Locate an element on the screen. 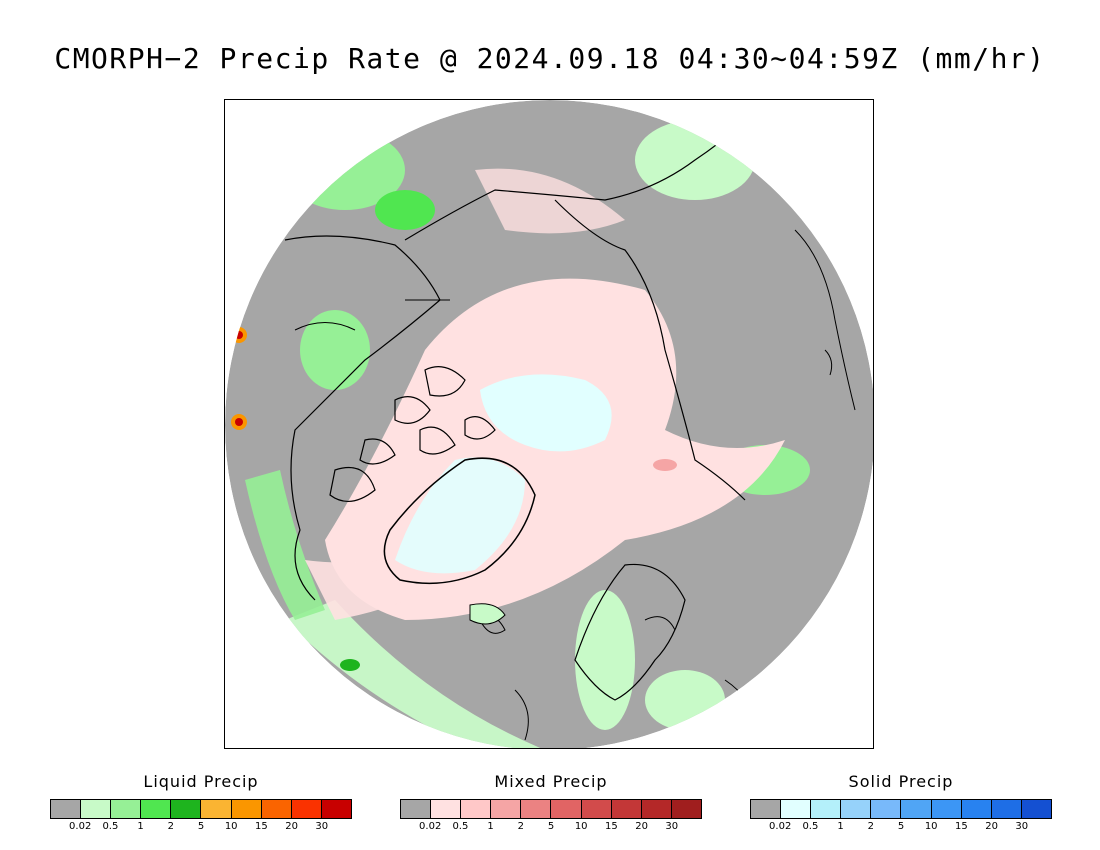  solid-precip-region is located at coordinates (546, 413).